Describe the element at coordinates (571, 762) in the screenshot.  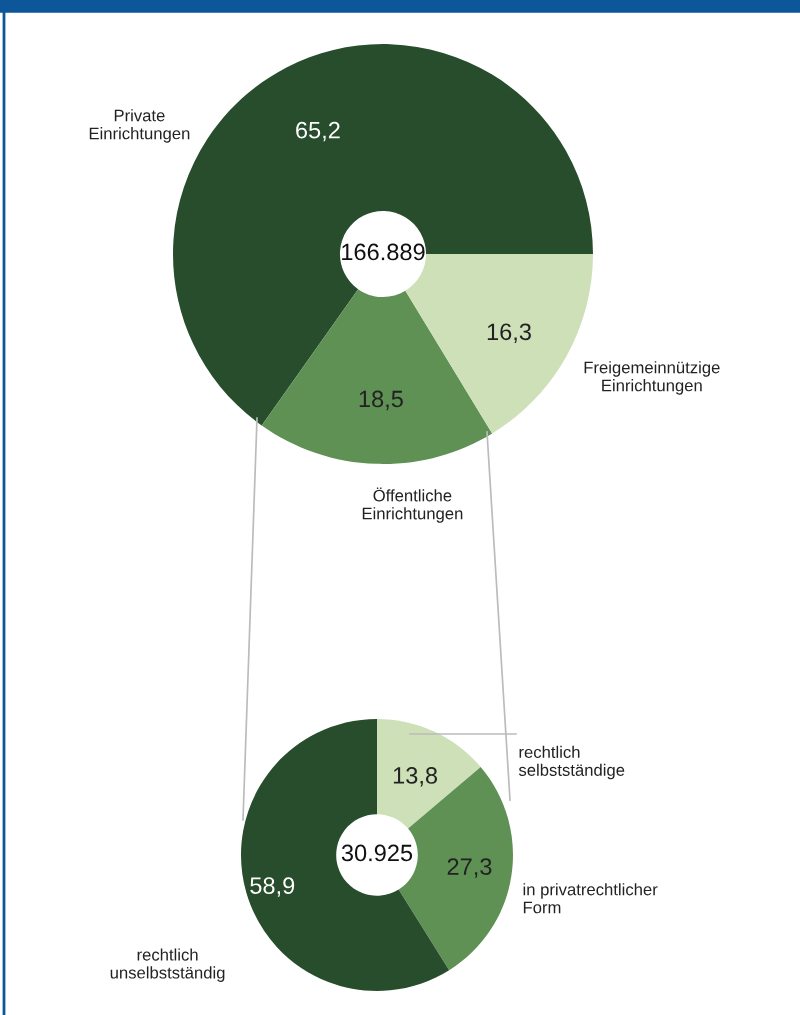
I see `slice-label: rechtlich selbstständige` at that location.